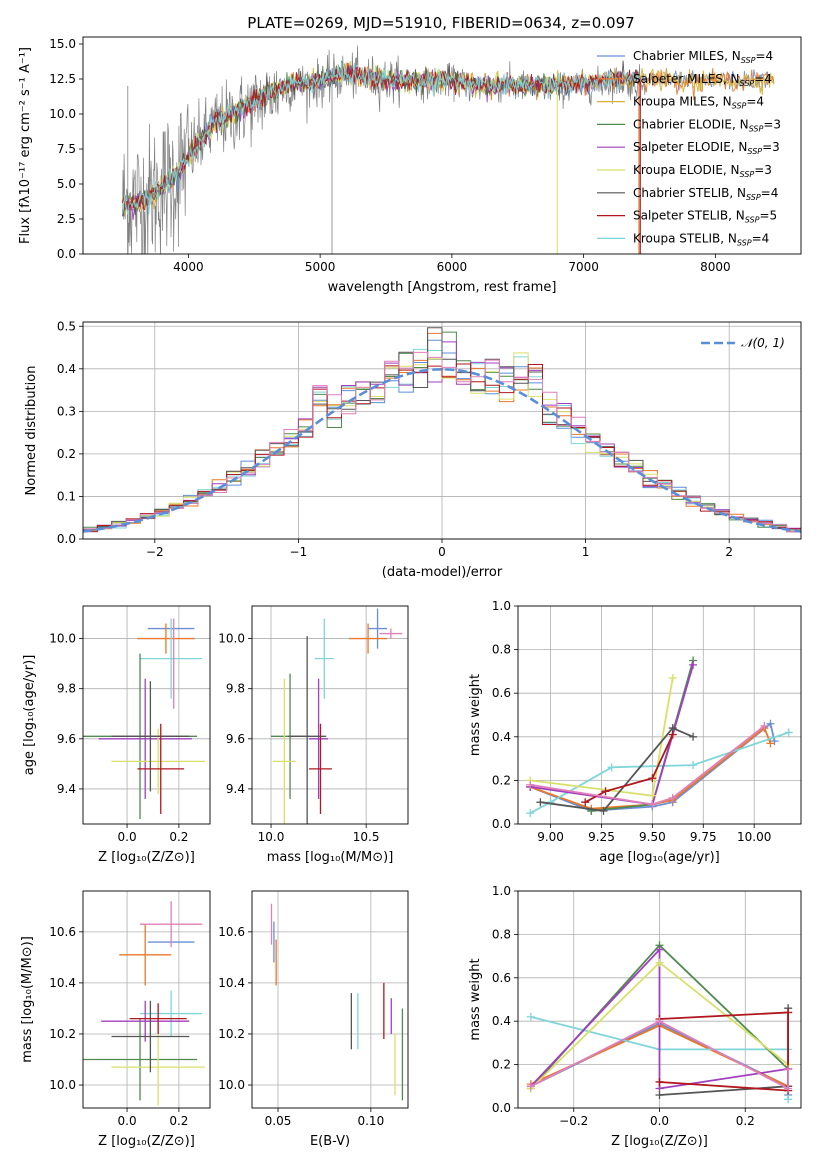 This screenshot has width=819, height=1170. What do you see at coordinates (686, 170) in the screenshot?
I see `legend-label-main: Kroupa ELODIE, N` at bounding box center [686, 170].